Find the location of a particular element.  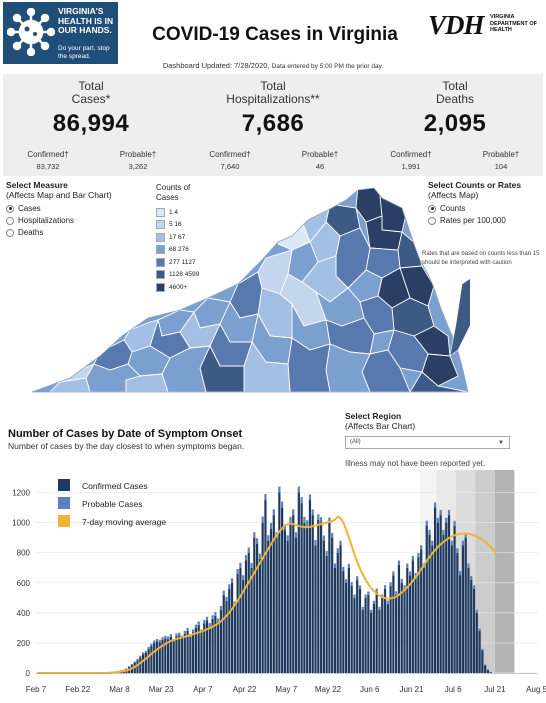

radio-rates is located at coordinates (432, 220).